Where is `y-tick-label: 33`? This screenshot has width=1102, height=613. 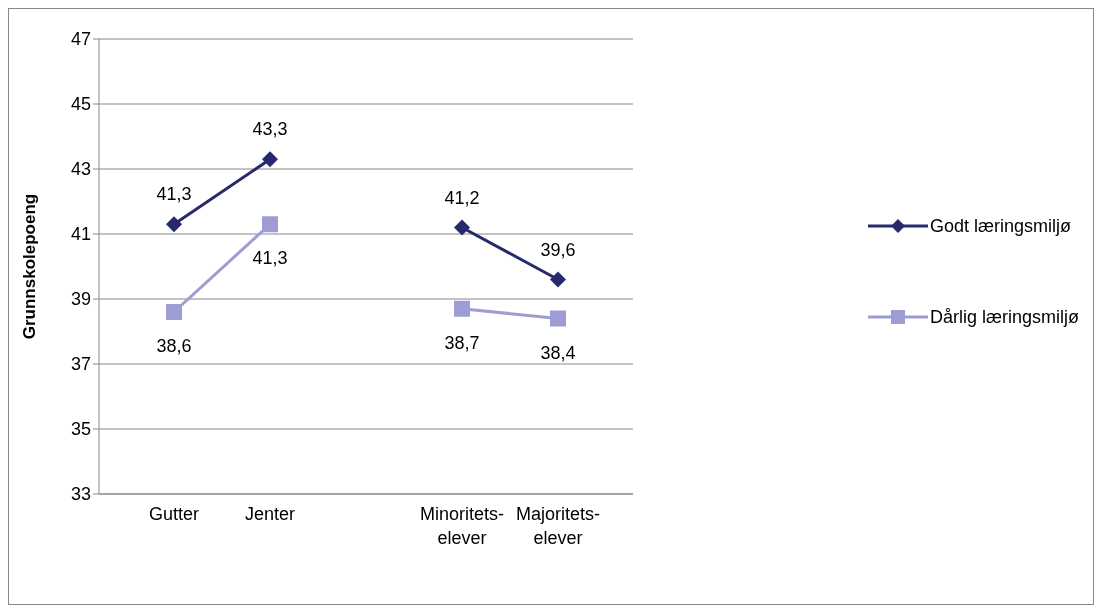 y-tick-label: 33 is located at coordinates (80, 494).